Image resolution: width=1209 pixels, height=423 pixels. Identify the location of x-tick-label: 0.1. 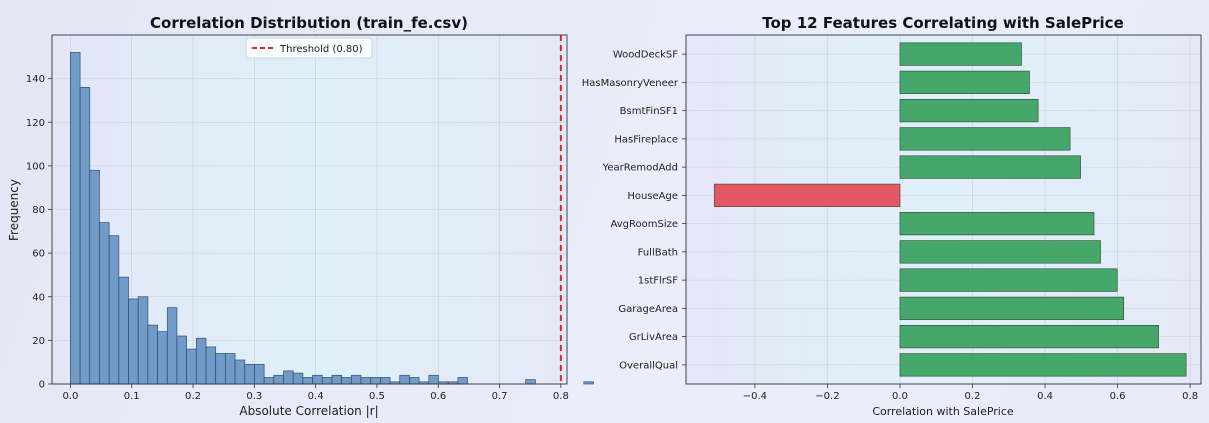
(132, 396).